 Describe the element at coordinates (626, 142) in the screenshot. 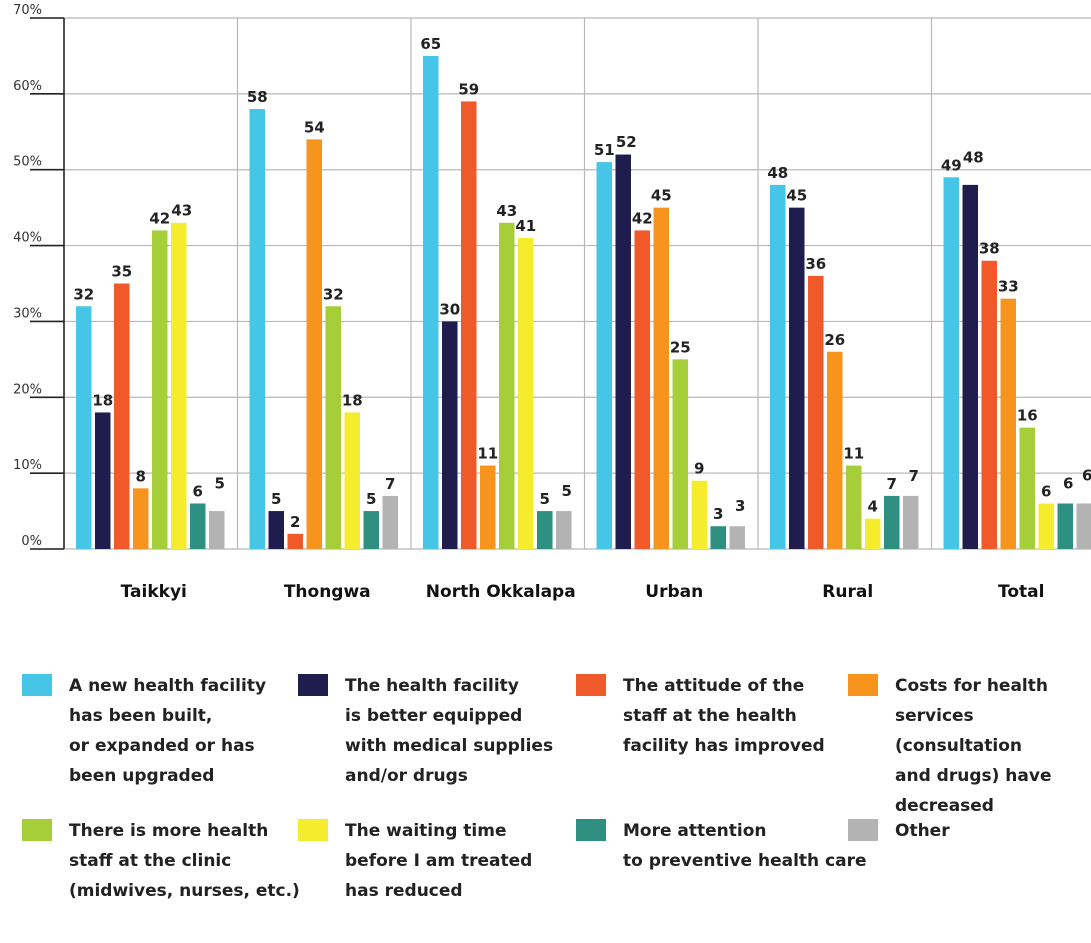

I see `data-label: 52` at that location.